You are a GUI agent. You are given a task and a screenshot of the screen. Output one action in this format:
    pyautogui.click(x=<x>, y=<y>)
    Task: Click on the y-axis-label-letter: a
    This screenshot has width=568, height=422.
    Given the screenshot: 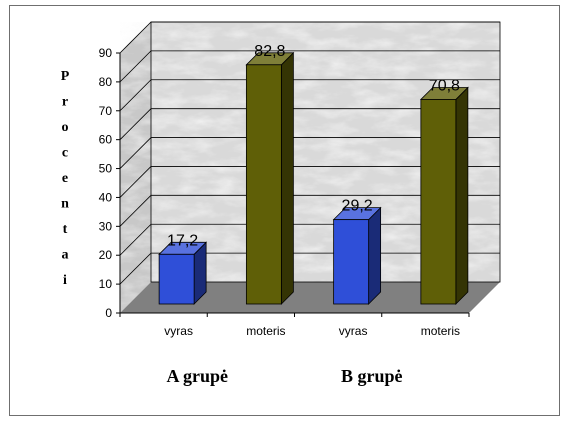 What is the action you would take?
    pyautogui.click(x=65, y=255)
    